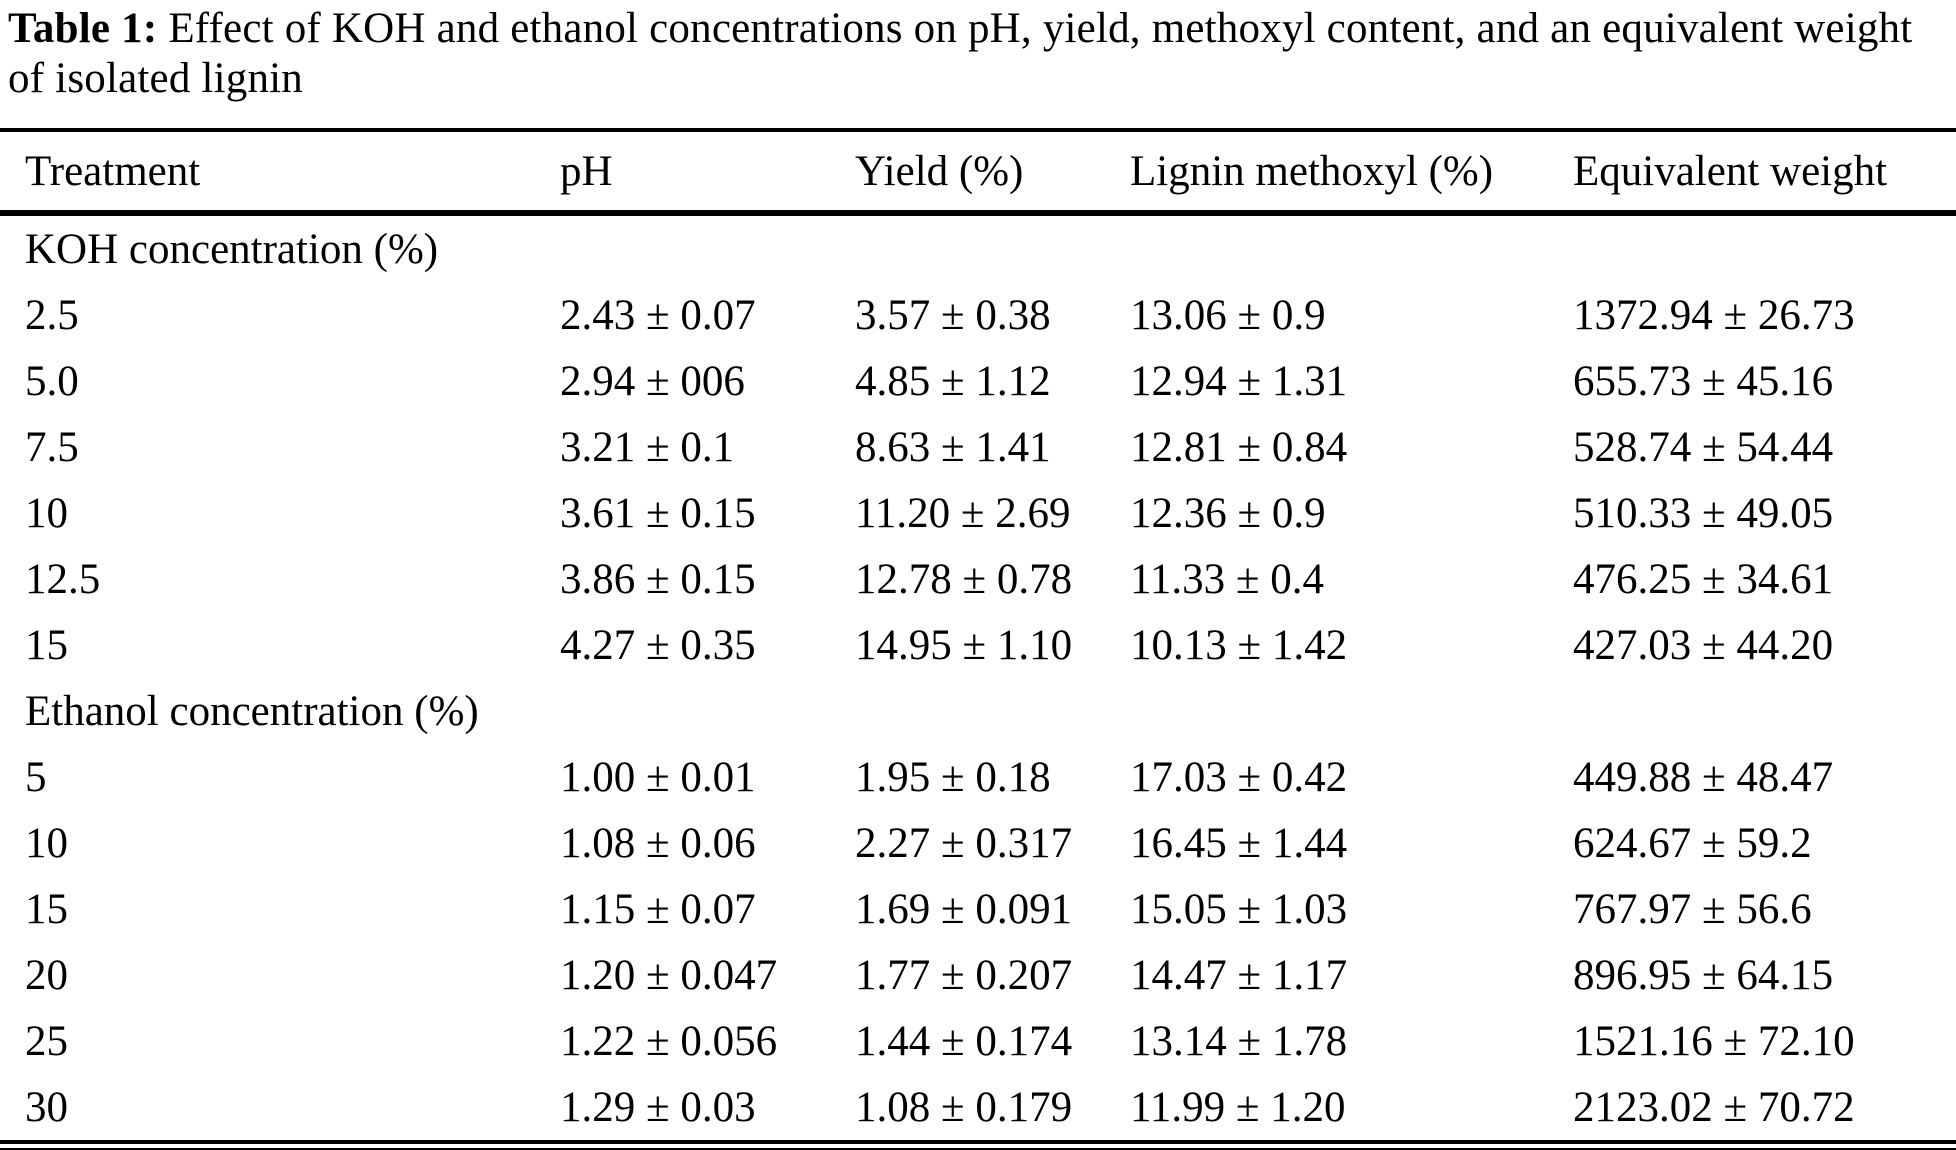  Describe the element at coordinates (964, 1041) in the screenshot. I see `table-cell: 1.44 ± 0.174` at that location.